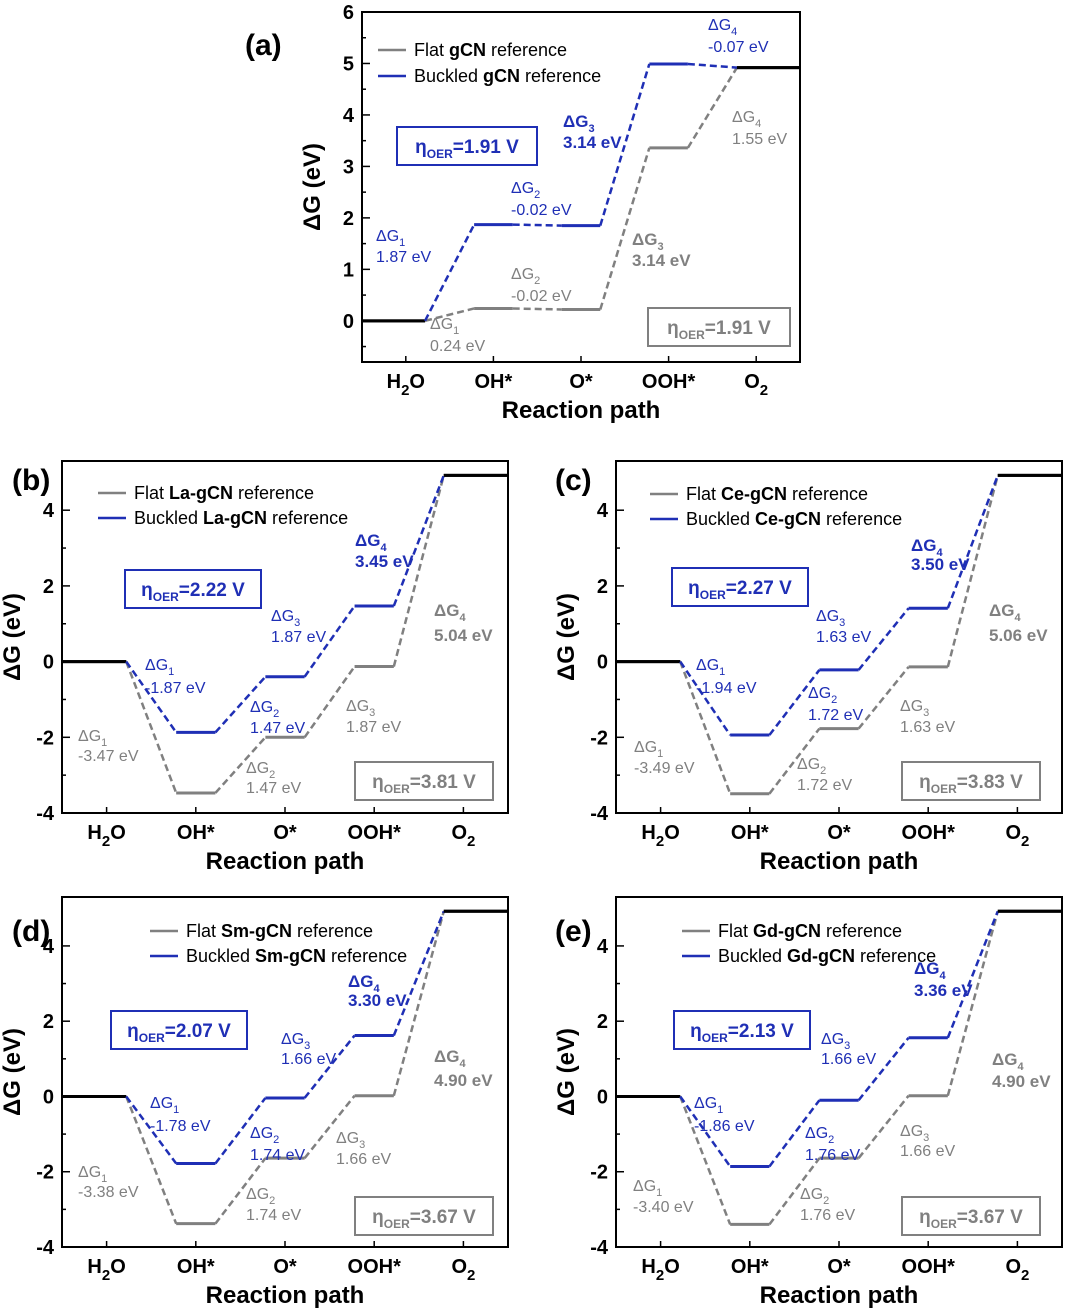 Image resolution: width=1065 pixels, height=1315 pixels. I want to click on delta-g-value: 5.06 eV, so click(1018, 635).